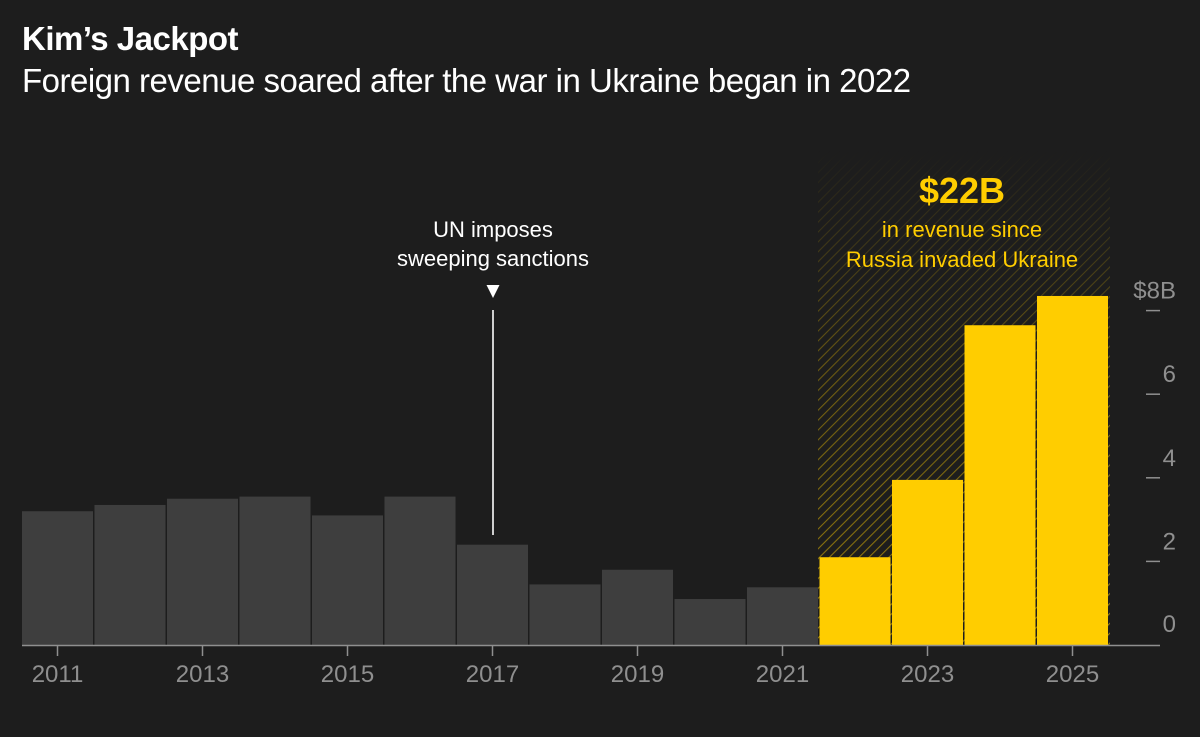 The height and width of the screenshot is (737, 1200). I want to click on y-tick-label-0: 0, so click(1169, 624).